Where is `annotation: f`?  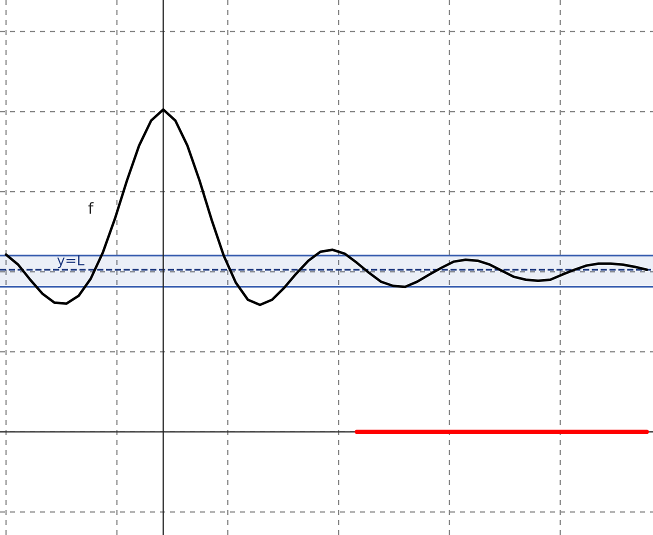
annotation: f is located at coordinates (91, 208).